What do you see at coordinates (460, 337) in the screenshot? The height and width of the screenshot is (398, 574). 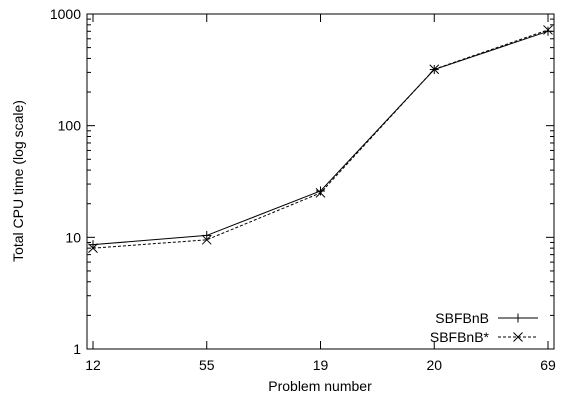 I see `legend-label: SBFBnB*` at bounding box center [460, 337].